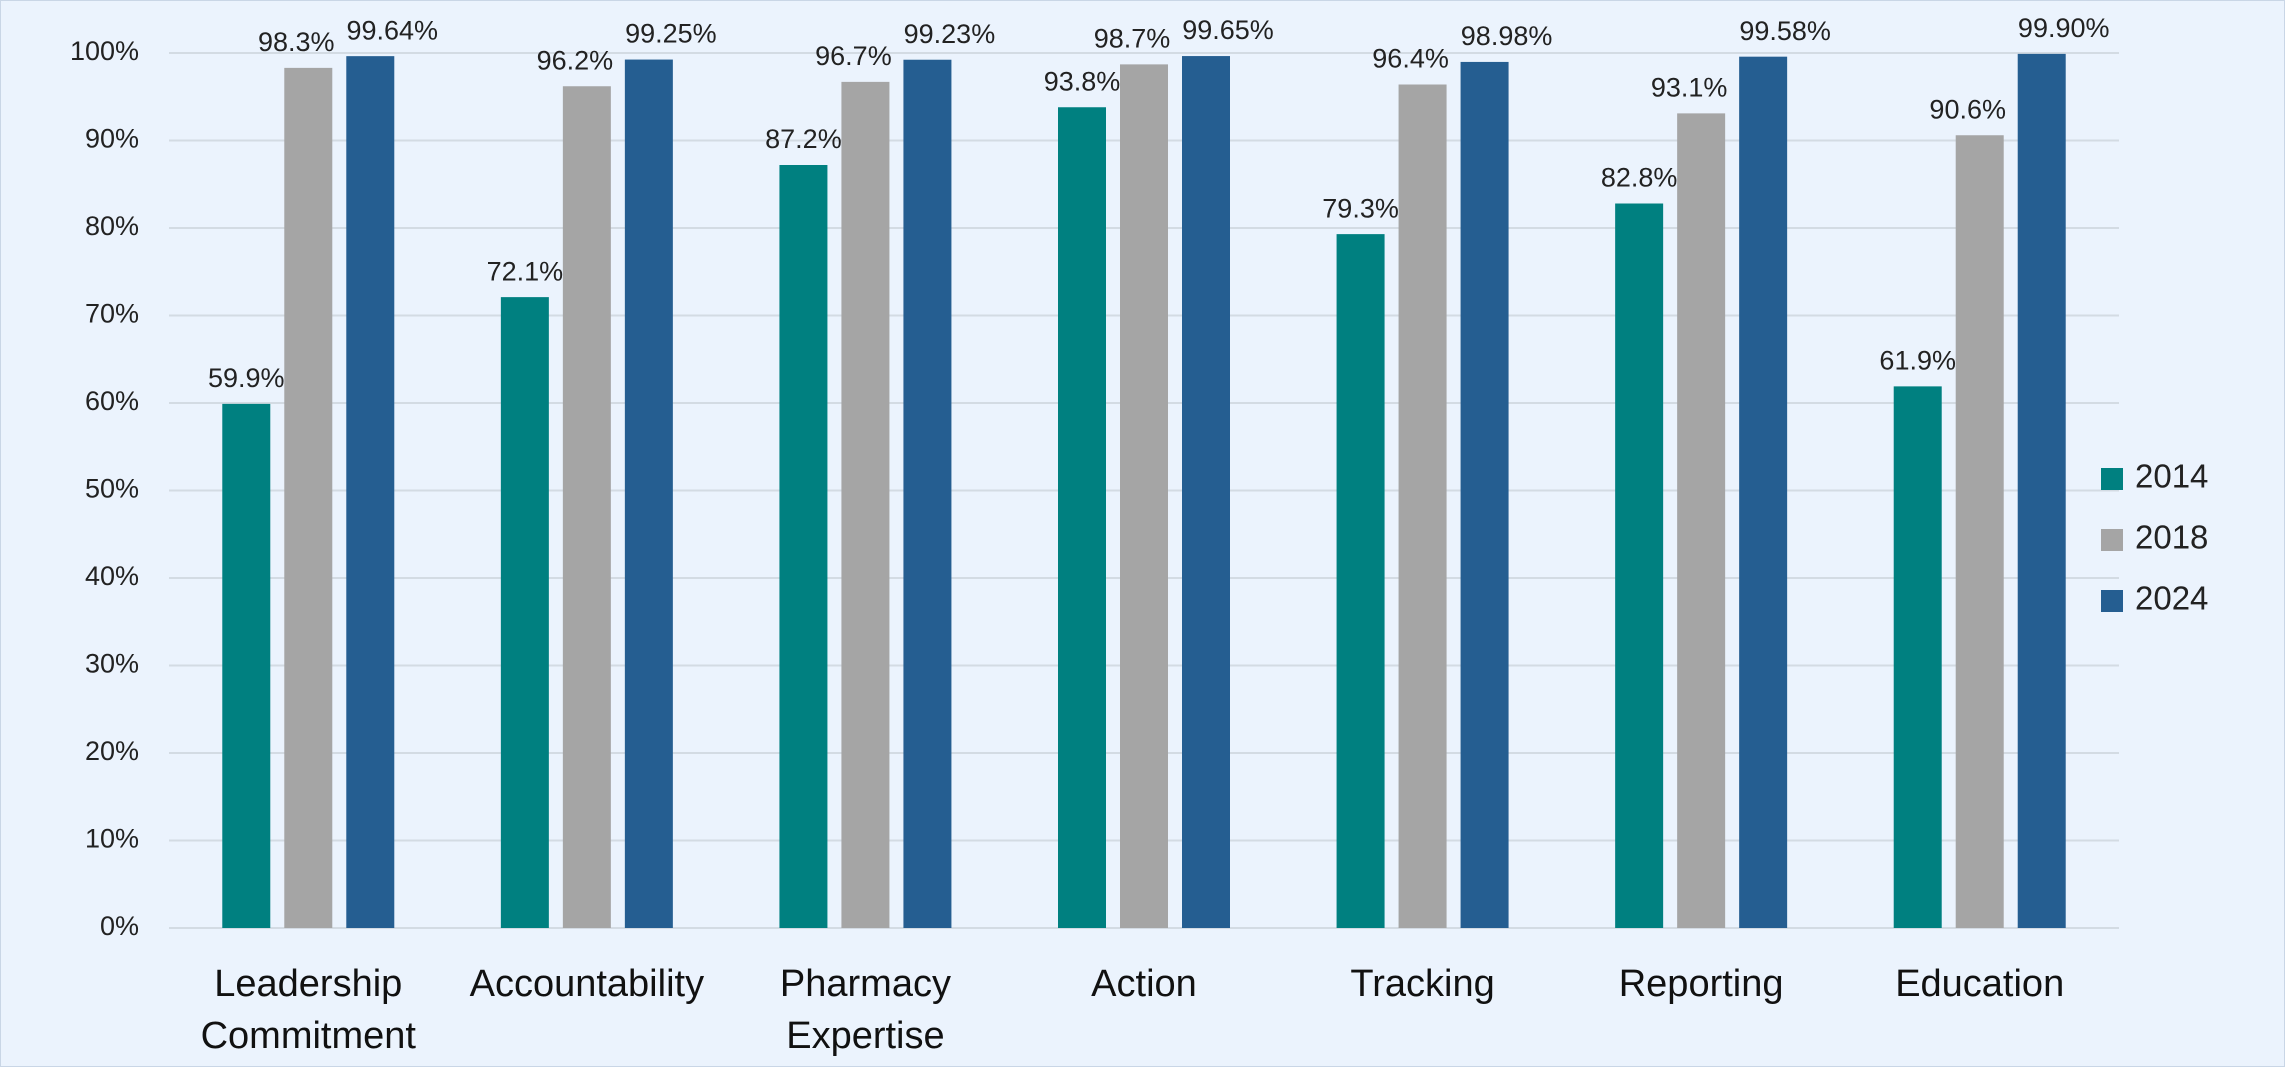  I want to click on data-label: 96.4%, so click(1410, 59).